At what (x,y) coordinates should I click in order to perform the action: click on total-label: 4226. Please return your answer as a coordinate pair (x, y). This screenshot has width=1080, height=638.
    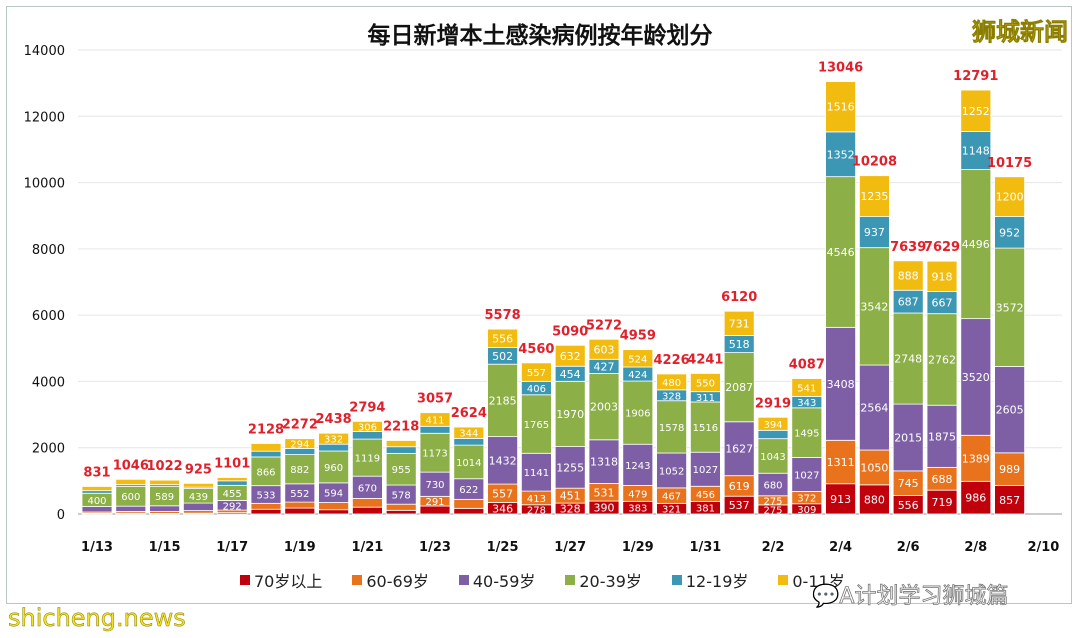
    Looking at the image, I should click on (672, 360).